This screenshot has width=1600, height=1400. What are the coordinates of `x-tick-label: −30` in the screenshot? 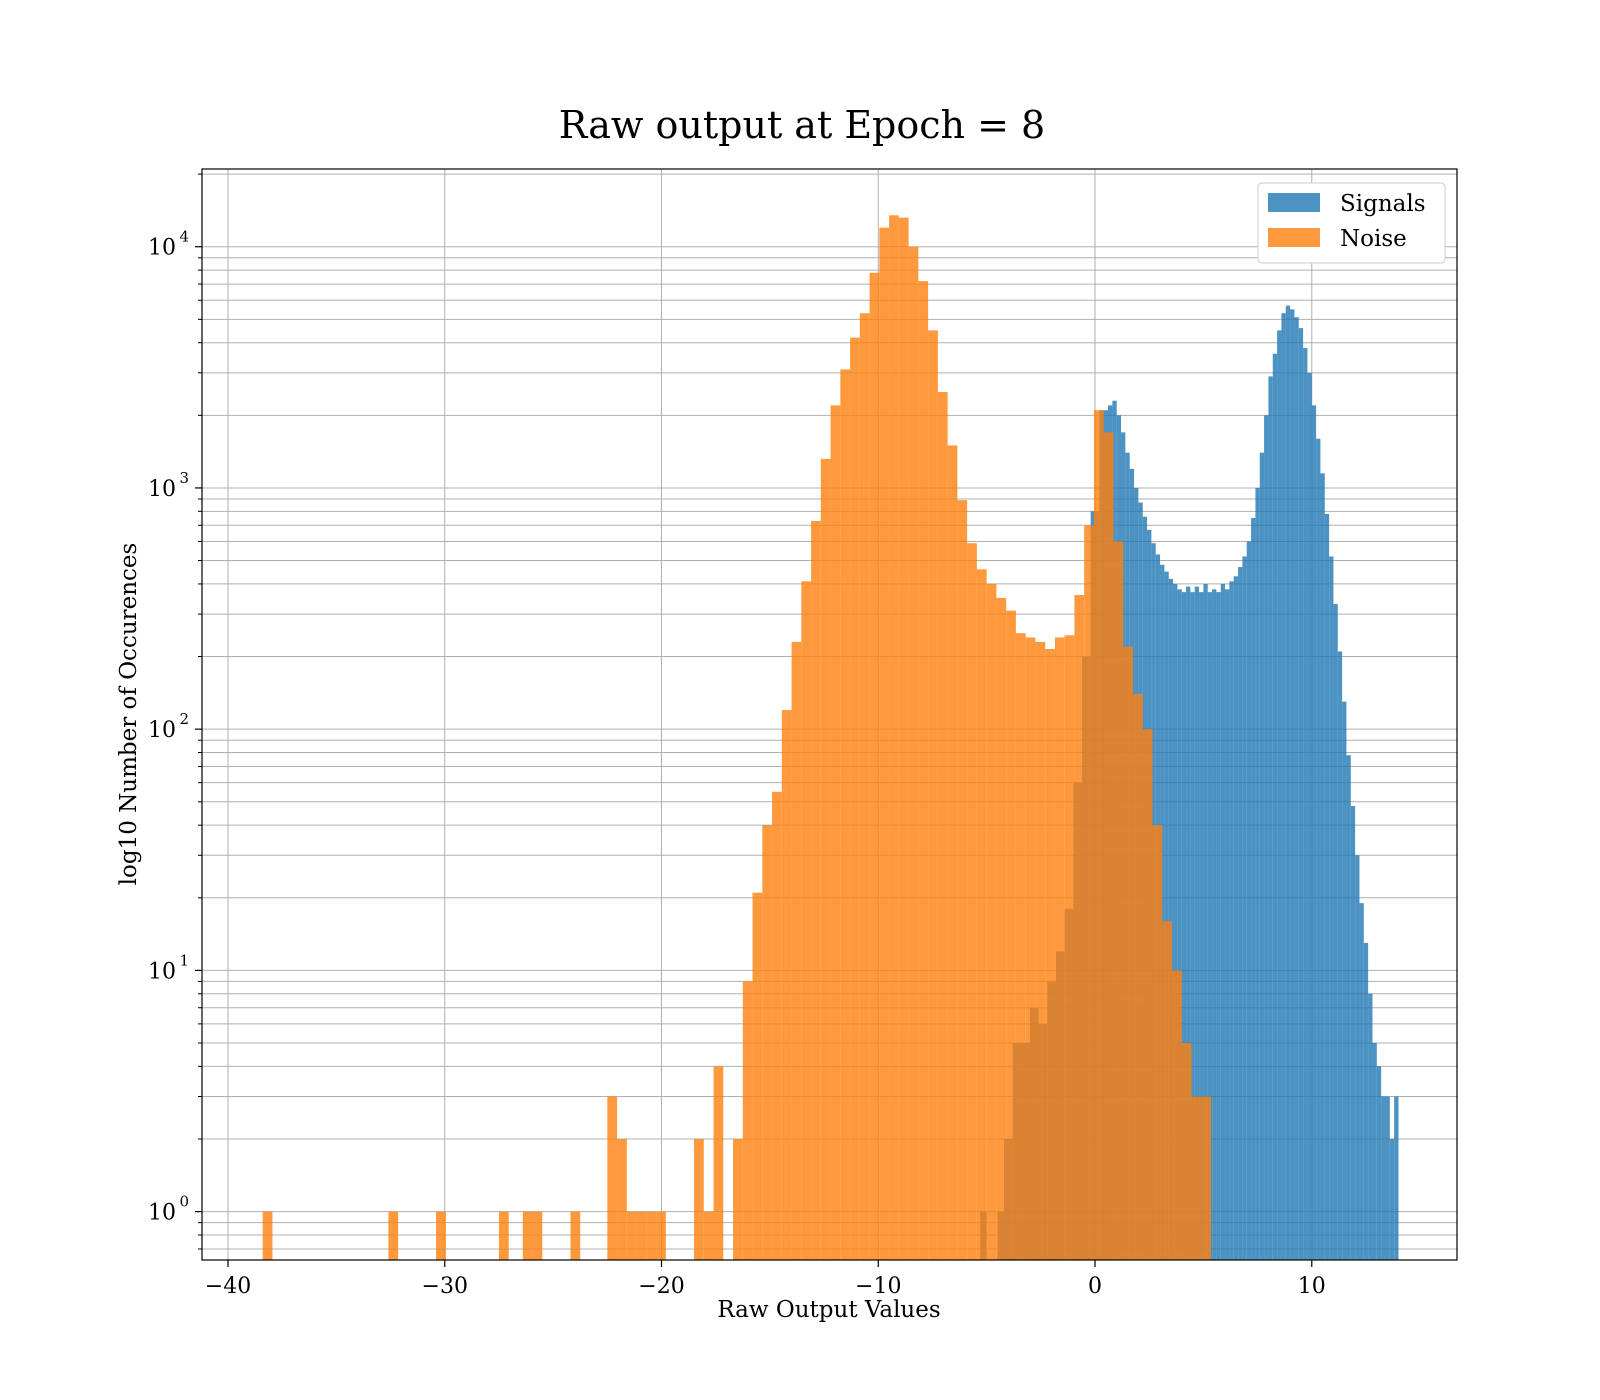 It's located at (445, 1286).